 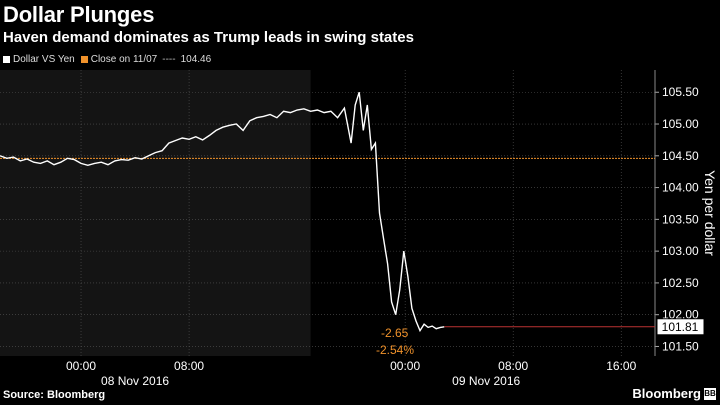 I want to click on legend-item-close: Close on 11/07 ---- 104.46, so click(x=146, y=59).